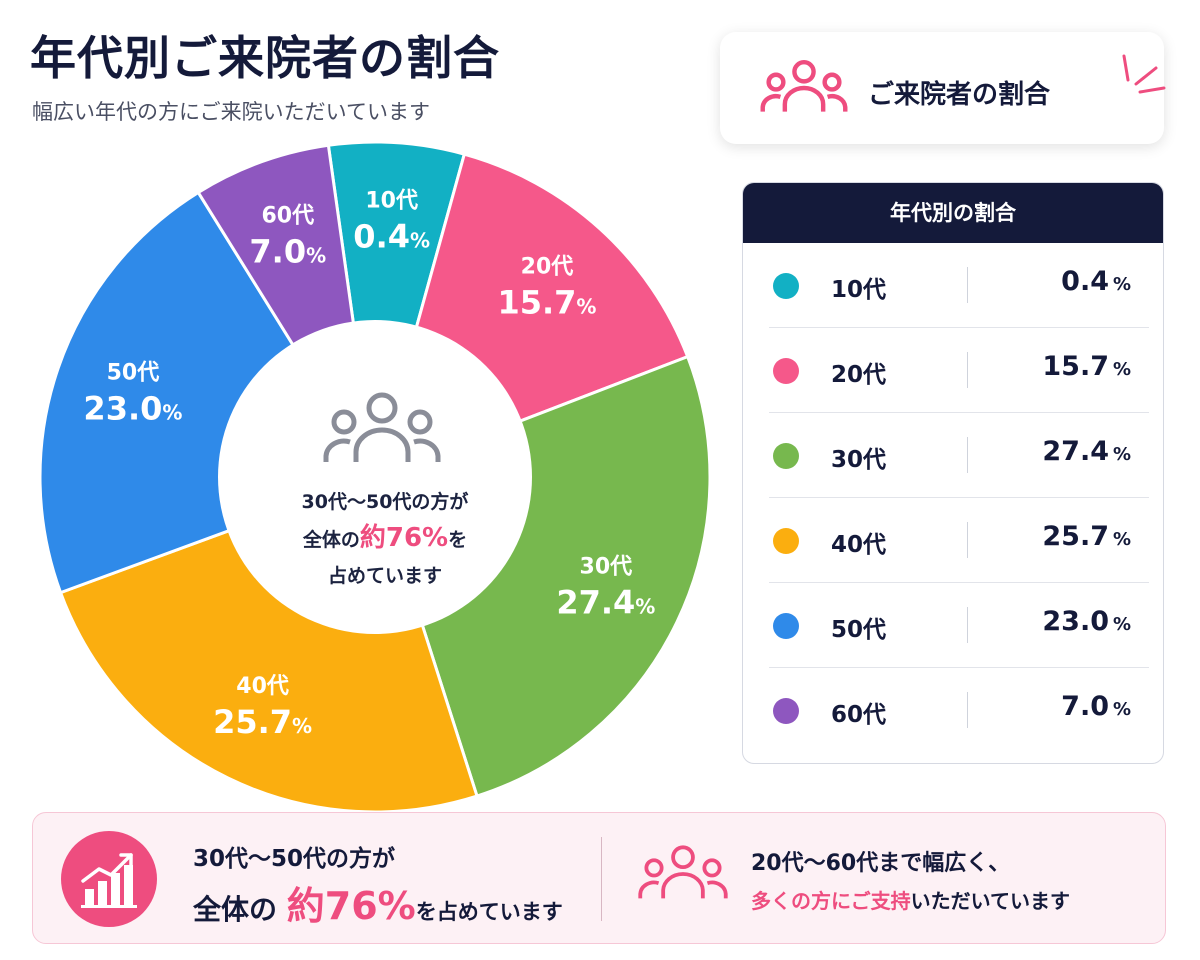 Image resolution: width=1200 pixels, height=960 pixels. I want to click on banner-right-highlight: 多くの方にご支持, so click(831, 901).